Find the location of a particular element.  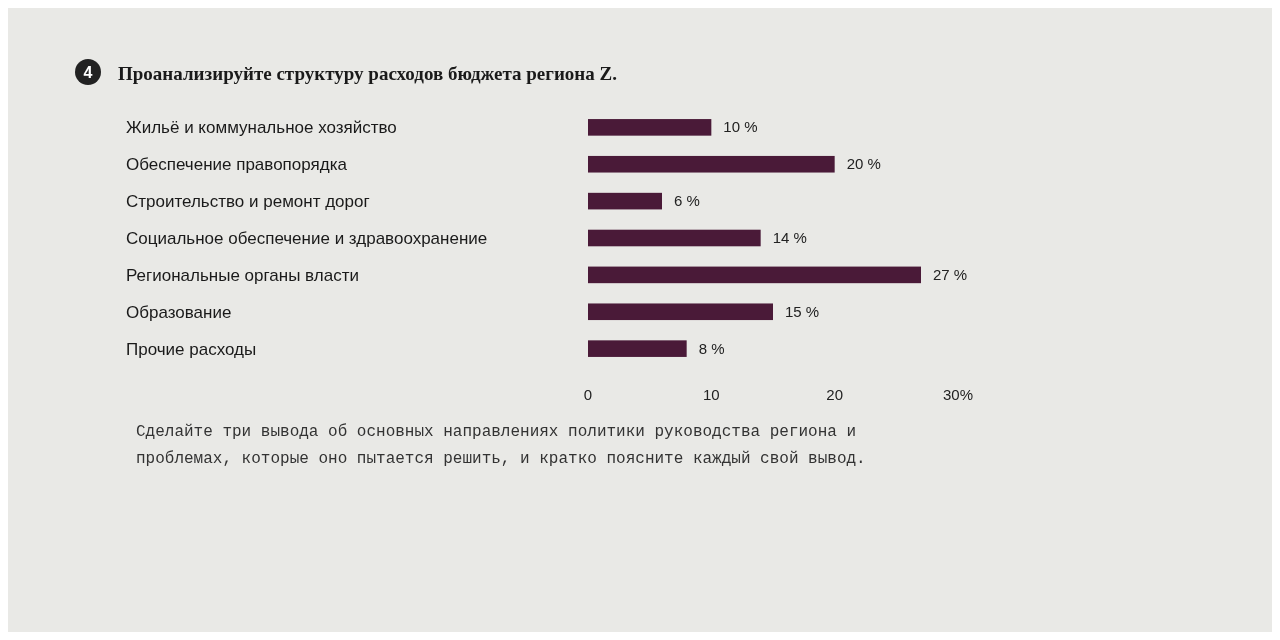

y-tick-label: Образование is located at coordinates (179, 312).